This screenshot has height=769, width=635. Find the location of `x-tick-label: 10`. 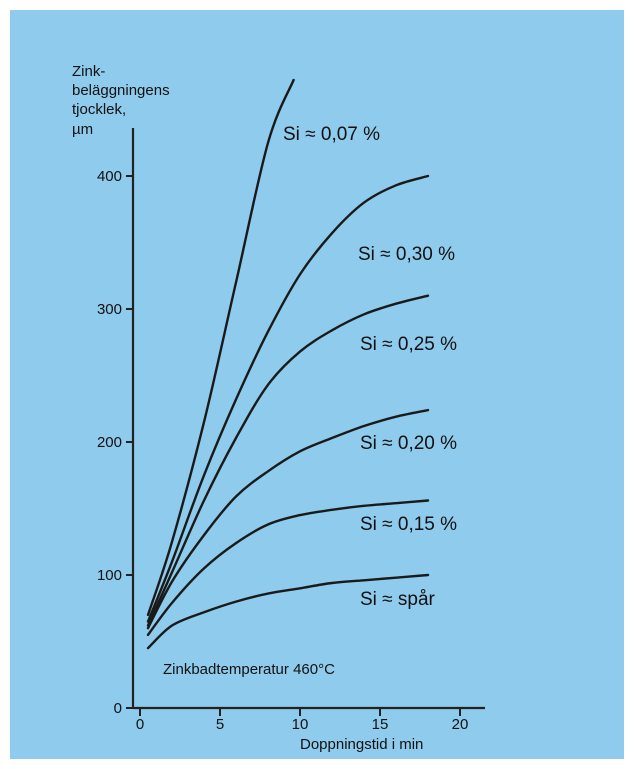

x-tick-label: 10 is located at coordinates (300, 724).